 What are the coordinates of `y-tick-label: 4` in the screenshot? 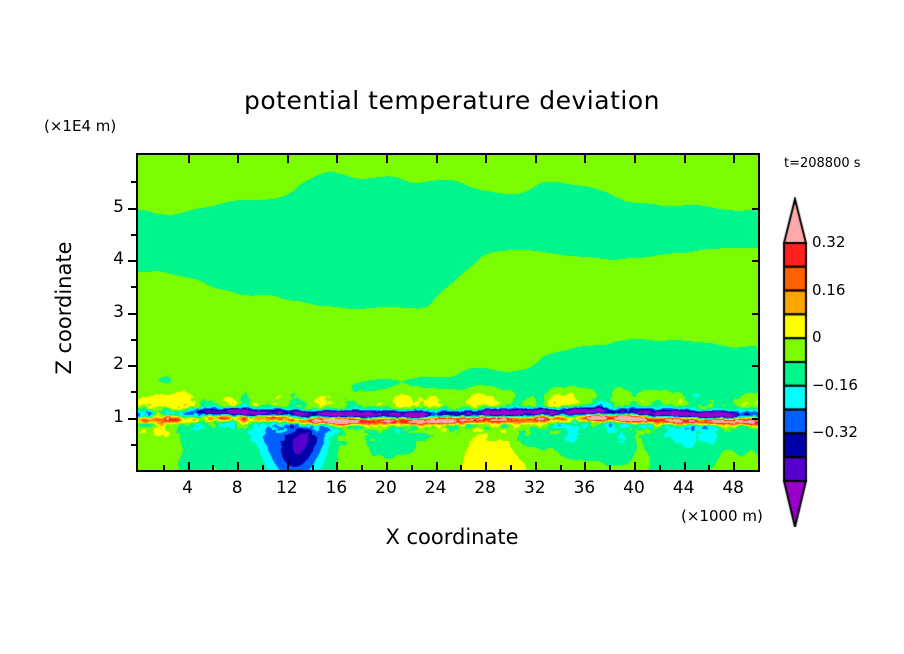 It's located at (118, 259).